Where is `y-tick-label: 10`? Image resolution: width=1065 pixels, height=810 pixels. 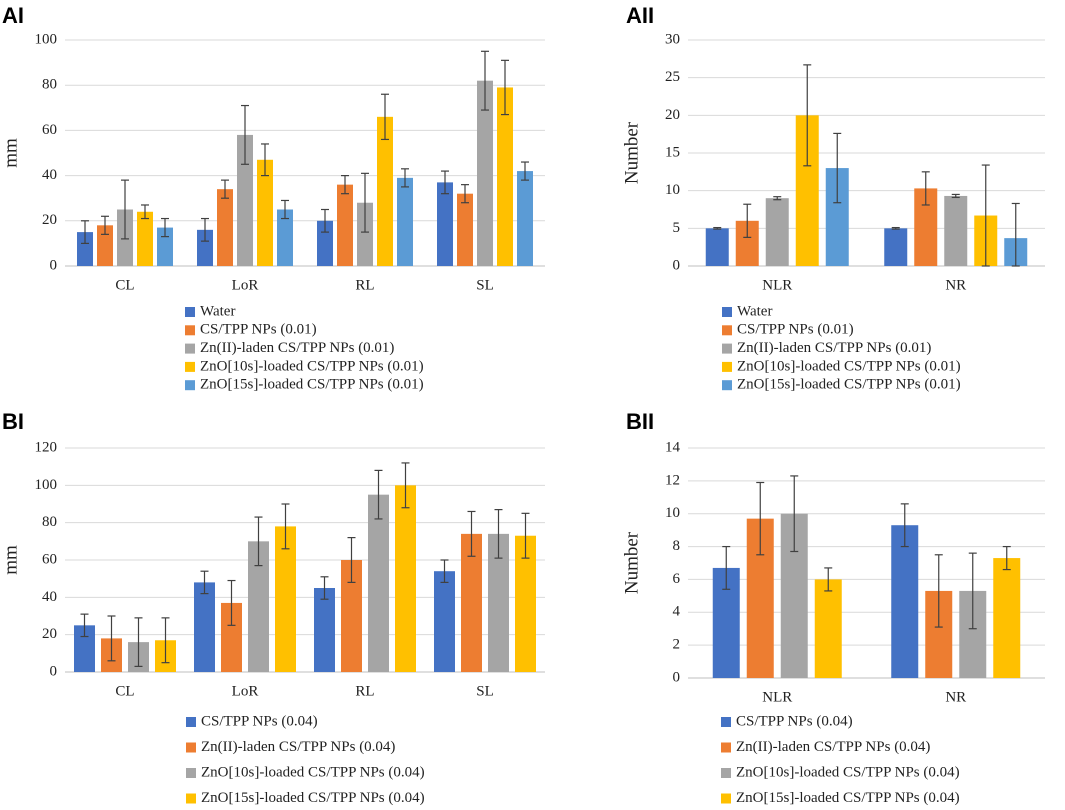 y-tick-label: 10 is located at coordinates (672, 513).